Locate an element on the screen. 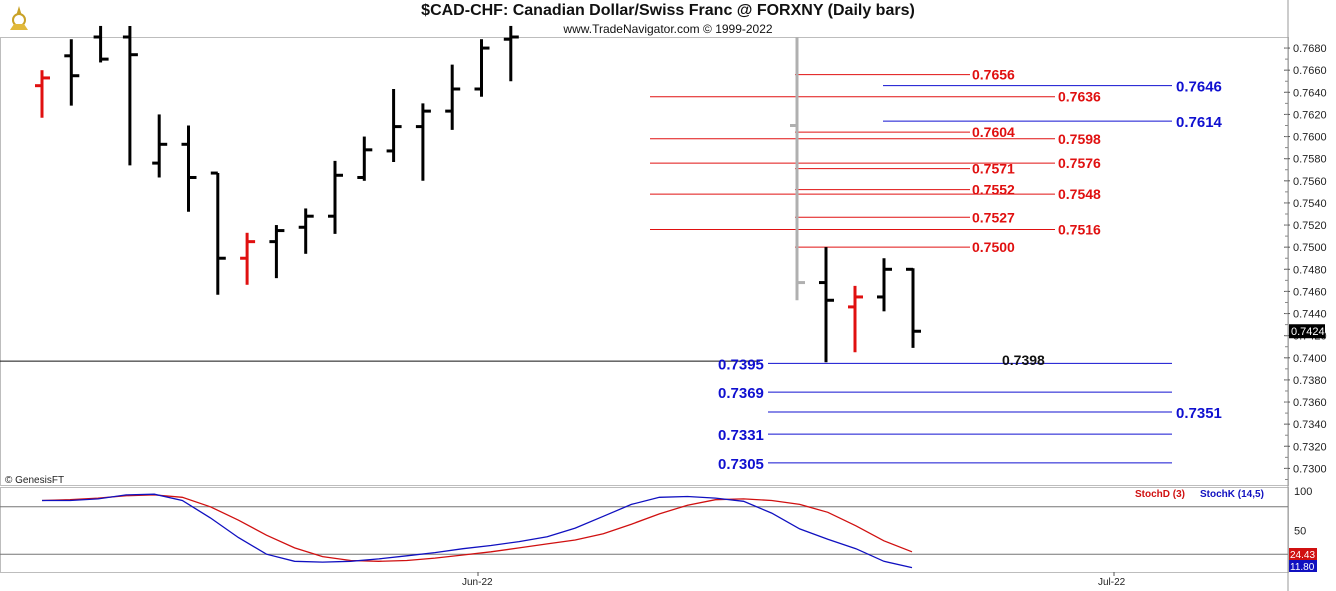  resistance-level-label: 0.7552 is located at coordinates (993, 190).